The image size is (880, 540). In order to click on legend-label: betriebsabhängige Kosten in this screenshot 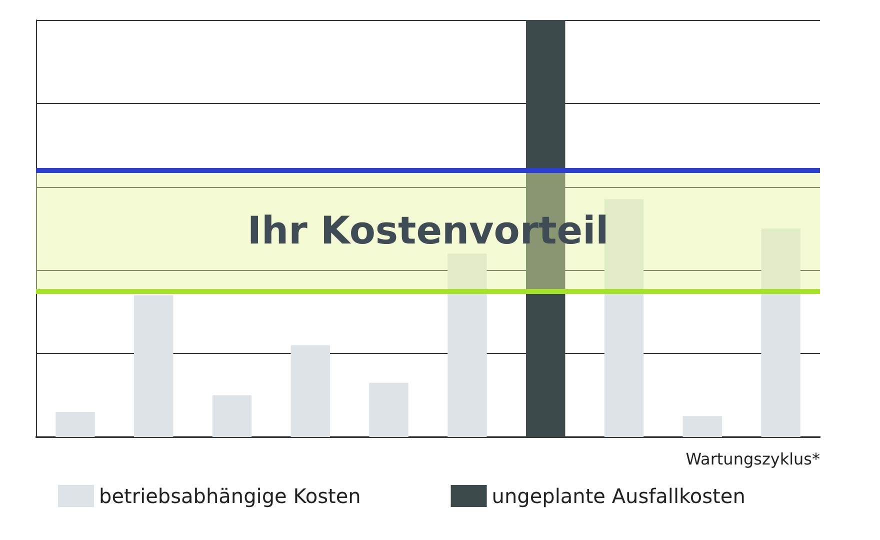, I will do `click(230, 496)`.